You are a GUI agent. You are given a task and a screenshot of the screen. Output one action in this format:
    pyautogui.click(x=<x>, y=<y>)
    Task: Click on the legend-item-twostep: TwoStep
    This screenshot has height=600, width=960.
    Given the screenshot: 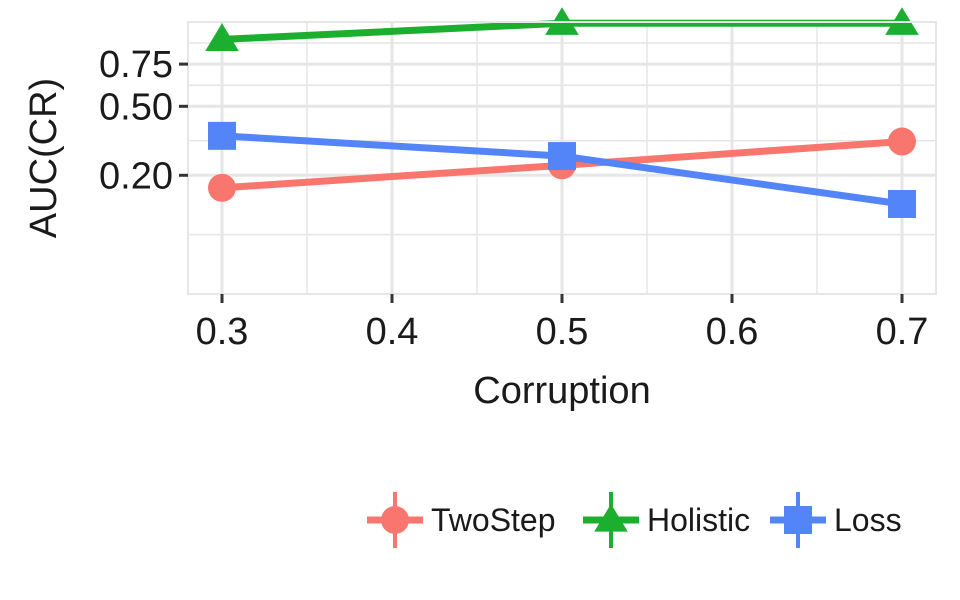 What is the action you would take?
    pyautogui.click(x=461, y=520)
    